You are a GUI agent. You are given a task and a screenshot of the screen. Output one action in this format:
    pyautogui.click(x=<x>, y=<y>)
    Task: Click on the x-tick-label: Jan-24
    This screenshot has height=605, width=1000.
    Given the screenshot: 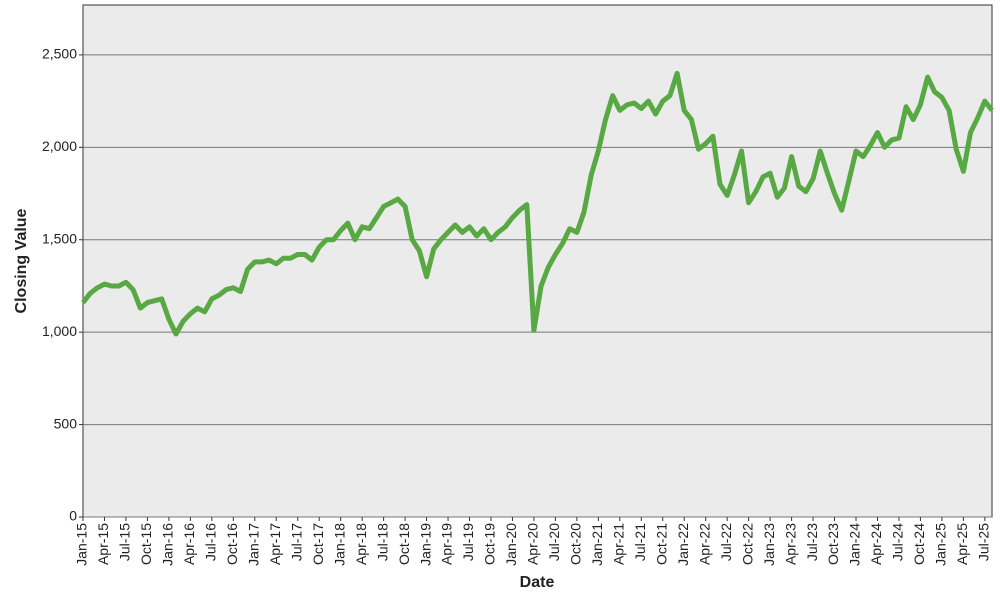 What is the action you would take?
    pyautogui.click(x=855, y=544)
    